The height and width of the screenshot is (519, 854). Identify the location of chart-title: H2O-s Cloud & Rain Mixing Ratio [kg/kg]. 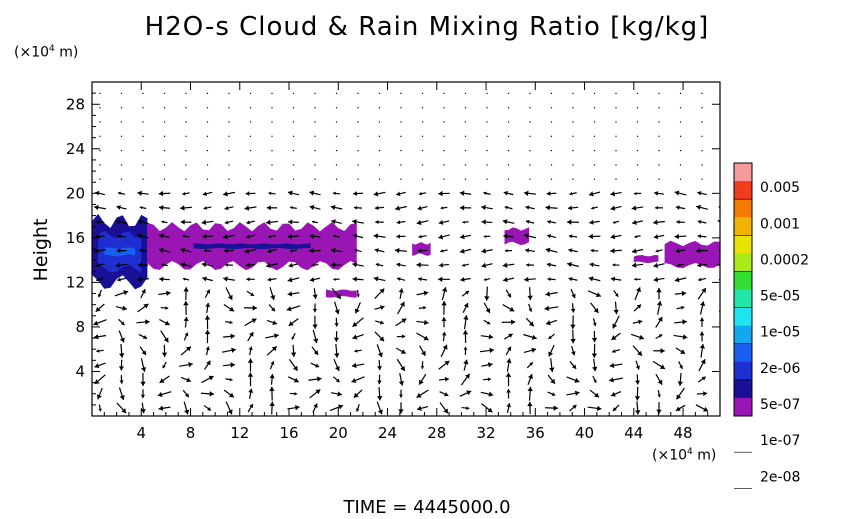
(427, 27).